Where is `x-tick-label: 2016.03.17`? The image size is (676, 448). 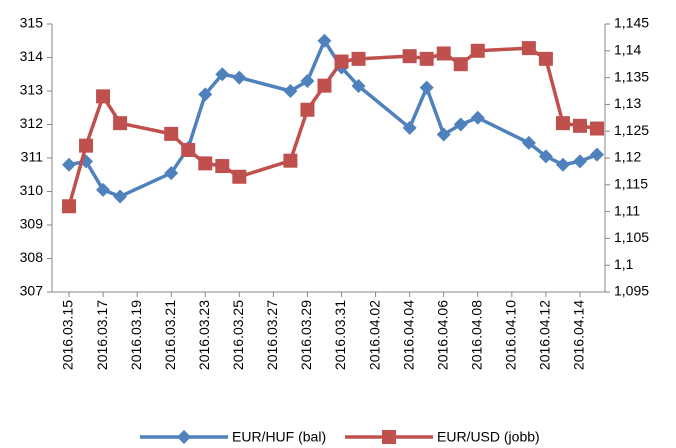 x-tick-label: 2016.03.17 is located at coordinates (102, 335).